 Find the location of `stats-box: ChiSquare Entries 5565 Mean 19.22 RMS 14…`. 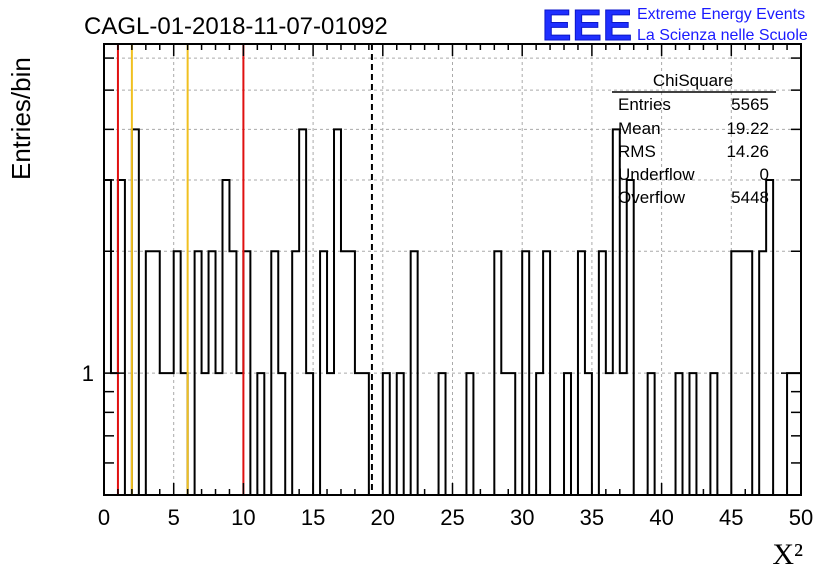

stats-box: ChiSquare Entries 5565 Mean 19.22 RMS 14… is located at coordinates (694, 139).